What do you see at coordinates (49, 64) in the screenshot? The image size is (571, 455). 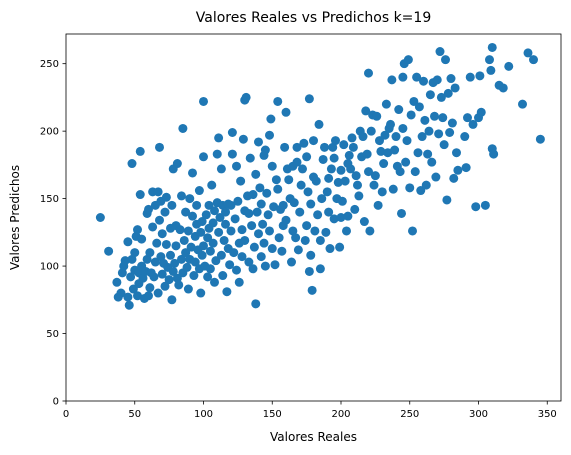 I see `y-tick-label: 250` at bounding box center [49, 64].